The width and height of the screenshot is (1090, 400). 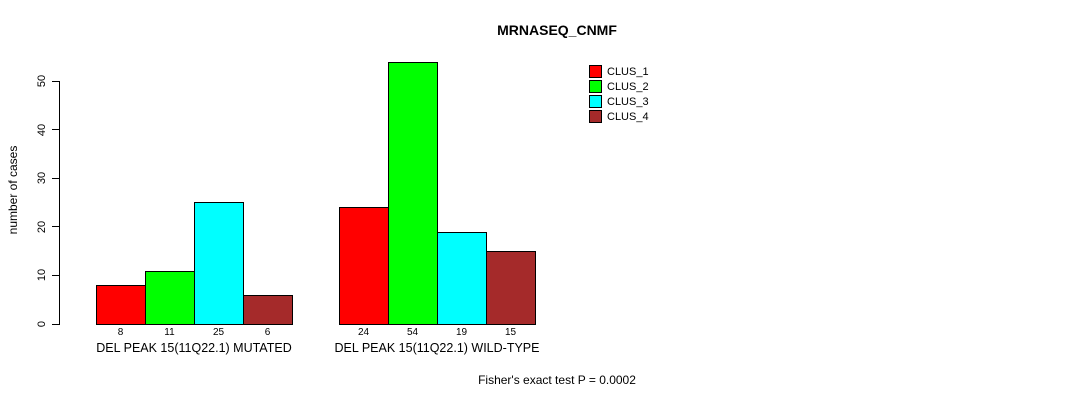 I want to click on legend-label: CLUS_2, so click(x=628, y=86).